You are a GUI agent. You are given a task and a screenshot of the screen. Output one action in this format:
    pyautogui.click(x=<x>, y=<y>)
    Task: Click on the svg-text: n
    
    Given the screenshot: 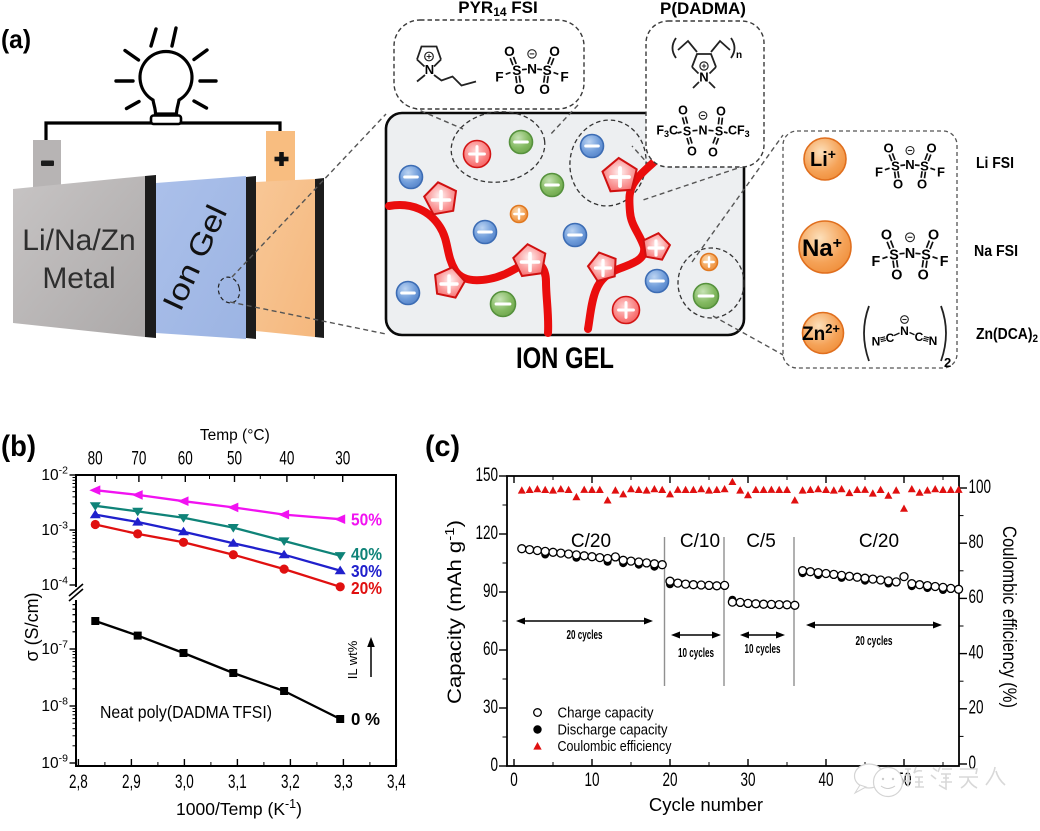 What is the action you would take?
    pyautogui.click(x=739, y=55)
    